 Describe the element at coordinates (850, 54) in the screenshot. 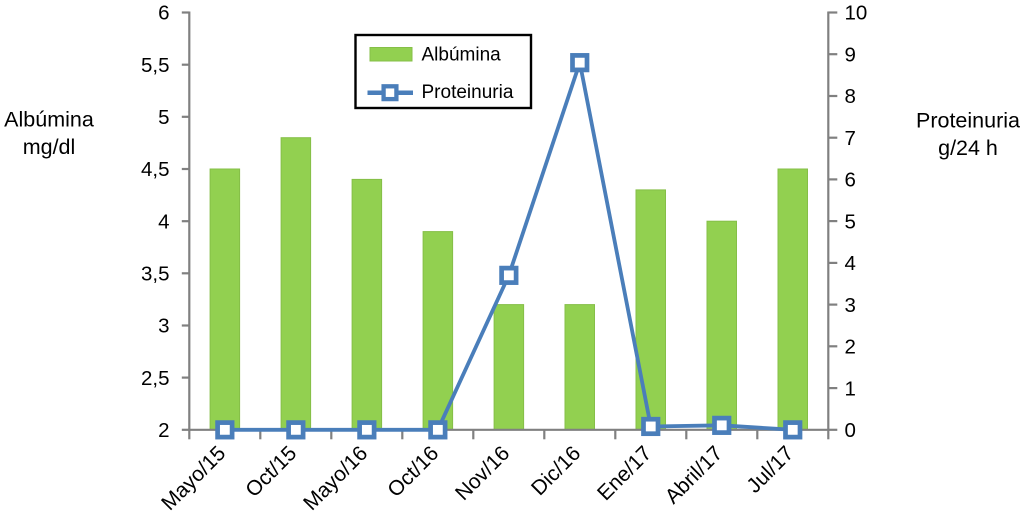

I see `svg-text: 9` at that location.